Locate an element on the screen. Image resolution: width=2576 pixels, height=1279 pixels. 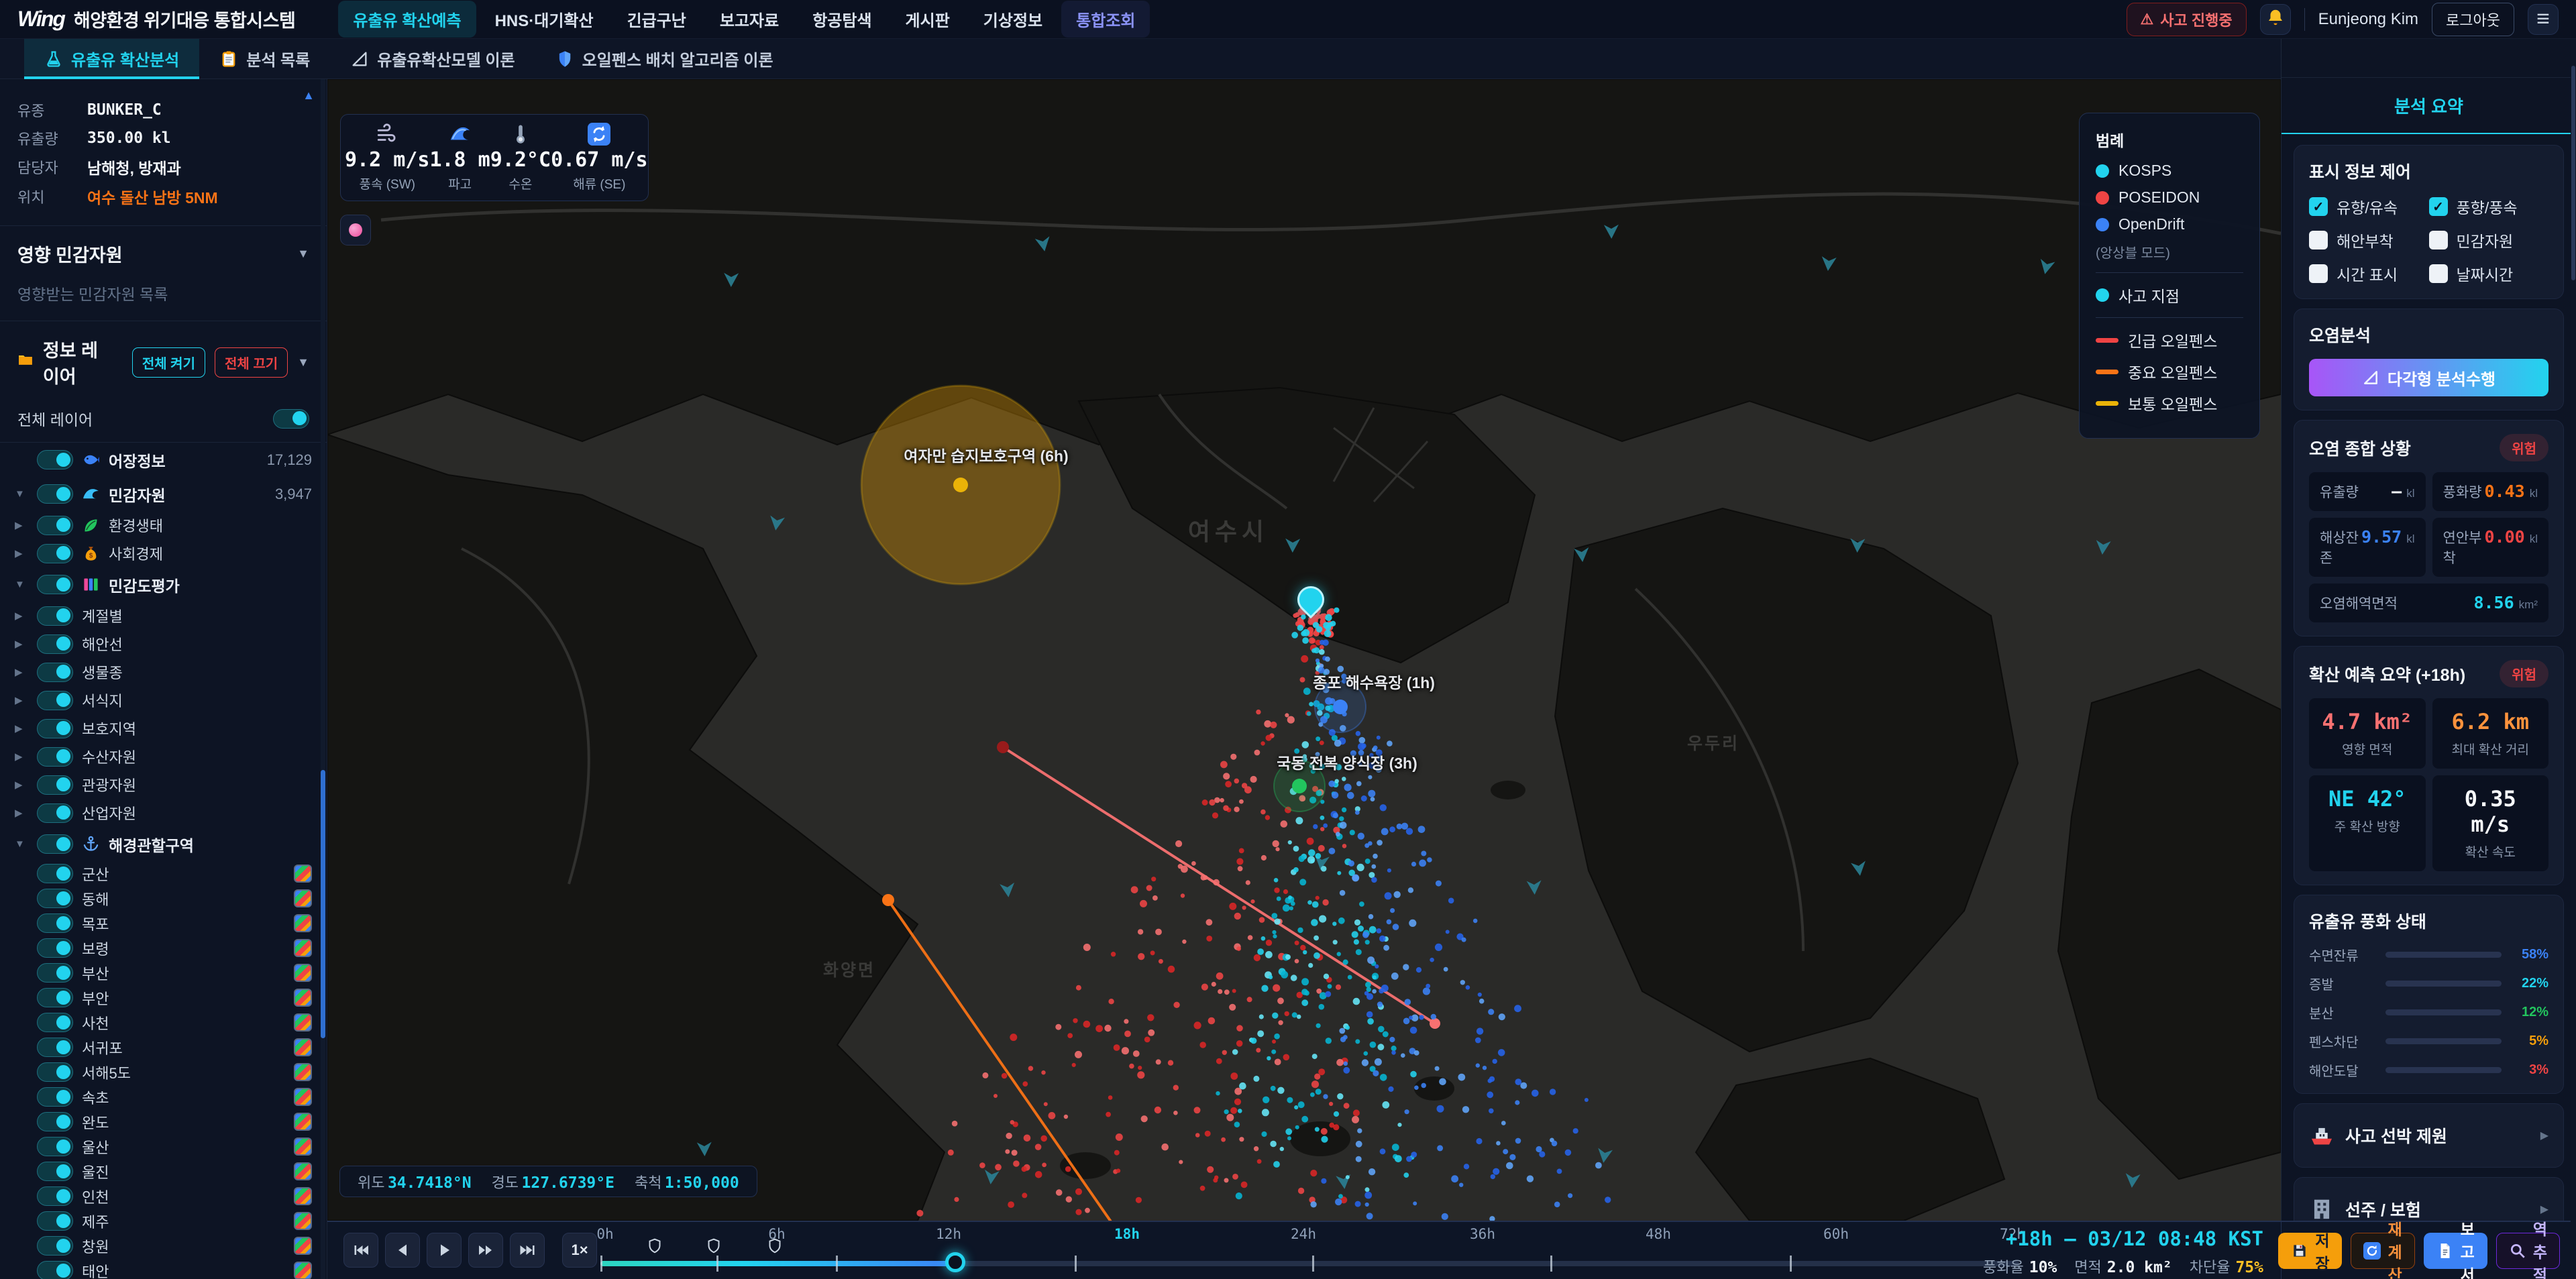
layer-row-완도: 완도 is located at coordinates (163, 1121).